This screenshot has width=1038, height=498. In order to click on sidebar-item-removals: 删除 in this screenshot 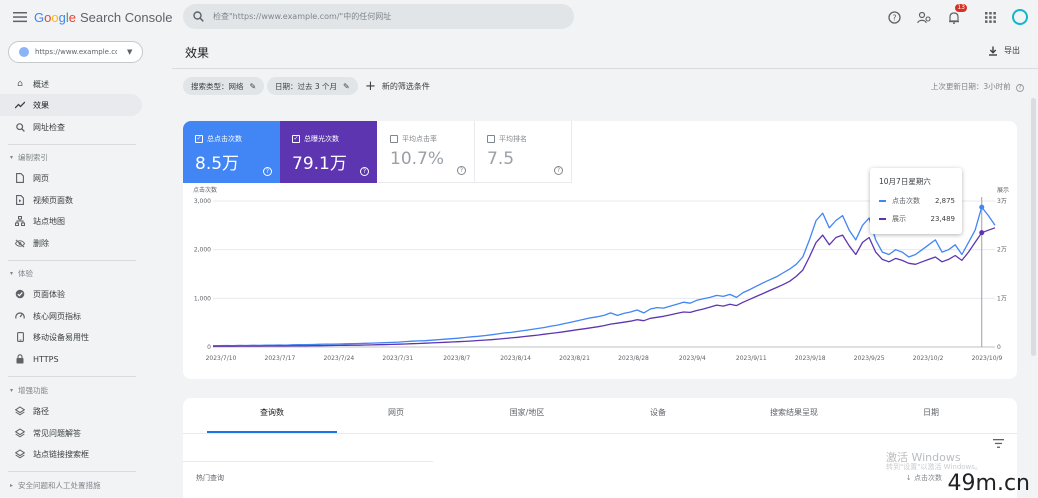, I will do `click(71, 243)`.